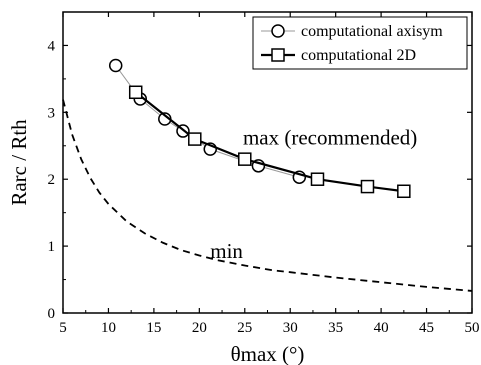 The height and width of the screenshot is (365, 481). I want to click on legend: computational axisym computational 2D, so click(360, 43).